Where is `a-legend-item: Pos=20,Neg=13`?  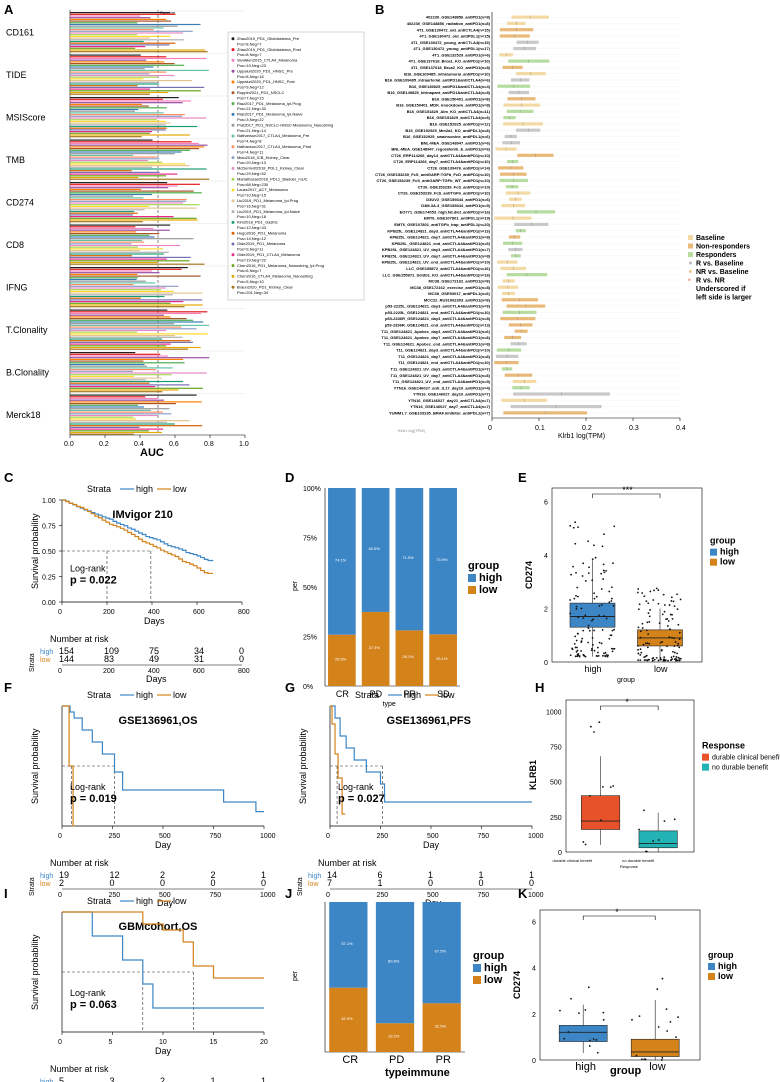 a-legend-item: Pos=20,Neg=13 is located at coordinates (252, 162).